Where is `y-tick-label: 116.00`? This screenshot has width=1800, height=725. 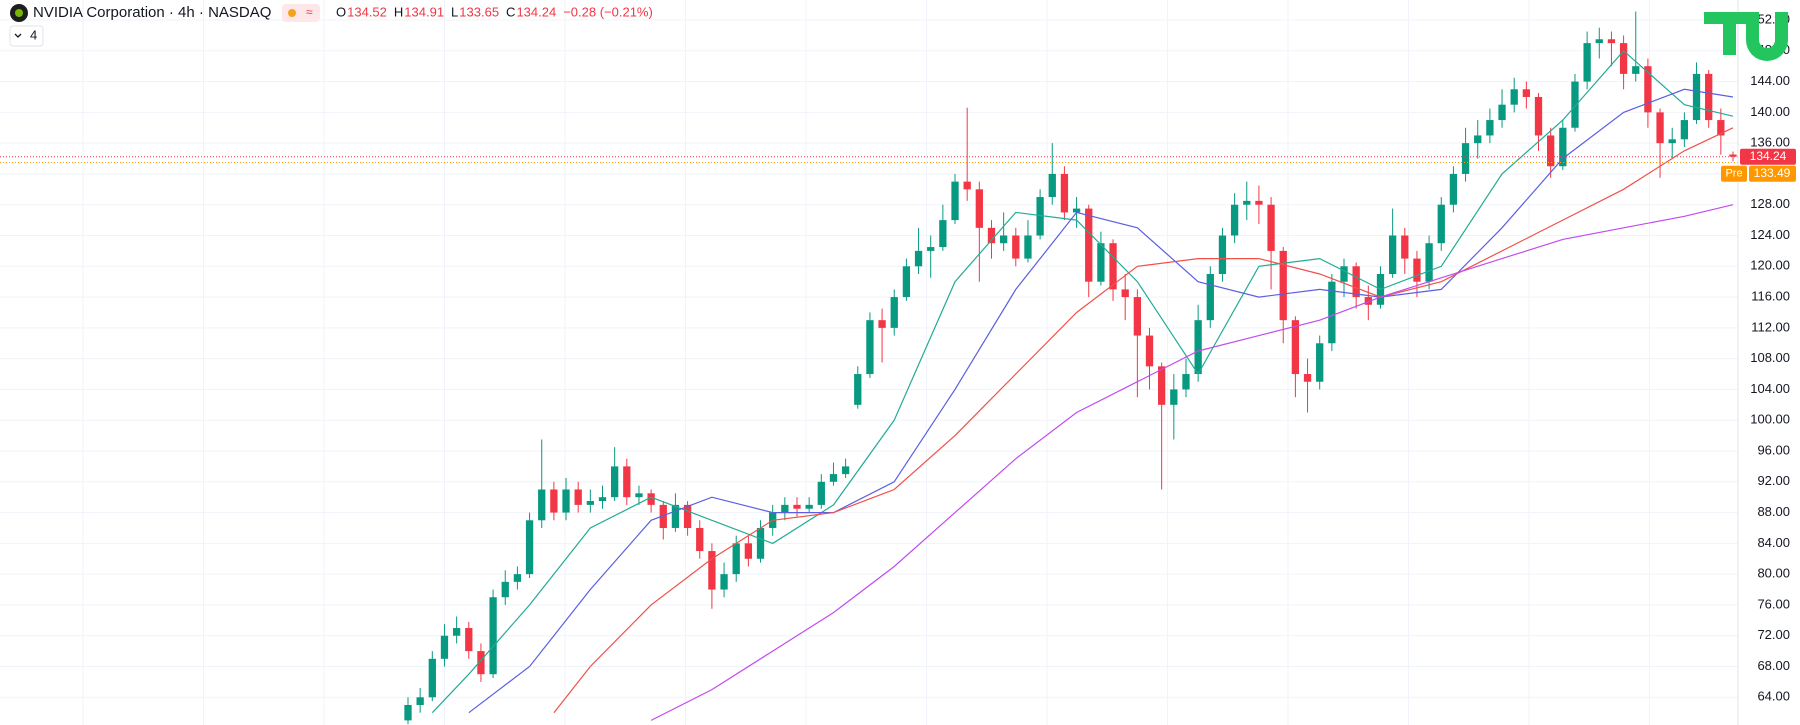 y-tick-label: 116.00 is located at coordinates (1770, 296).